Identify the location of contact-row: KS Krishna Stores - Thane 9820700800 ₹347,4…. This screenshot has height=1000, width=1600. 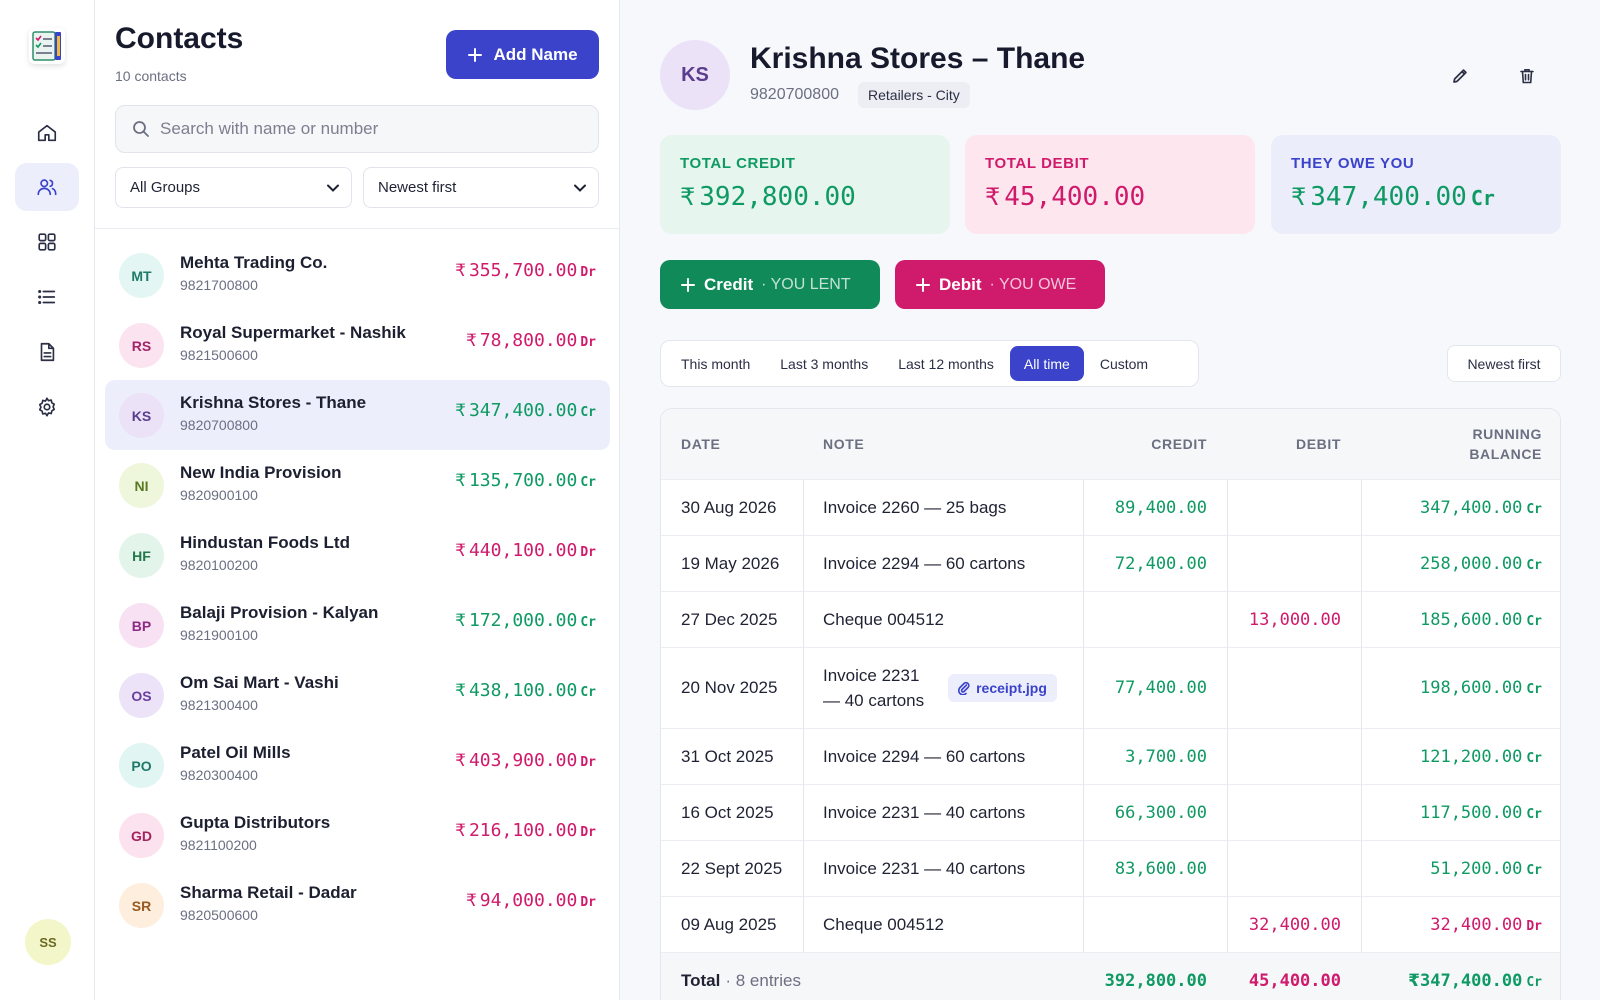
(357, 415).